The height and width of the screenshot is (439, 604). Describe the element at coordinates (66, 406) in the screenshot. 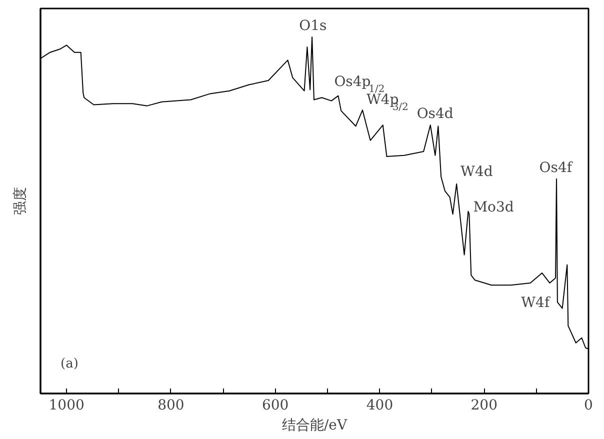

I see `x-tick-label: 1000` at that location.